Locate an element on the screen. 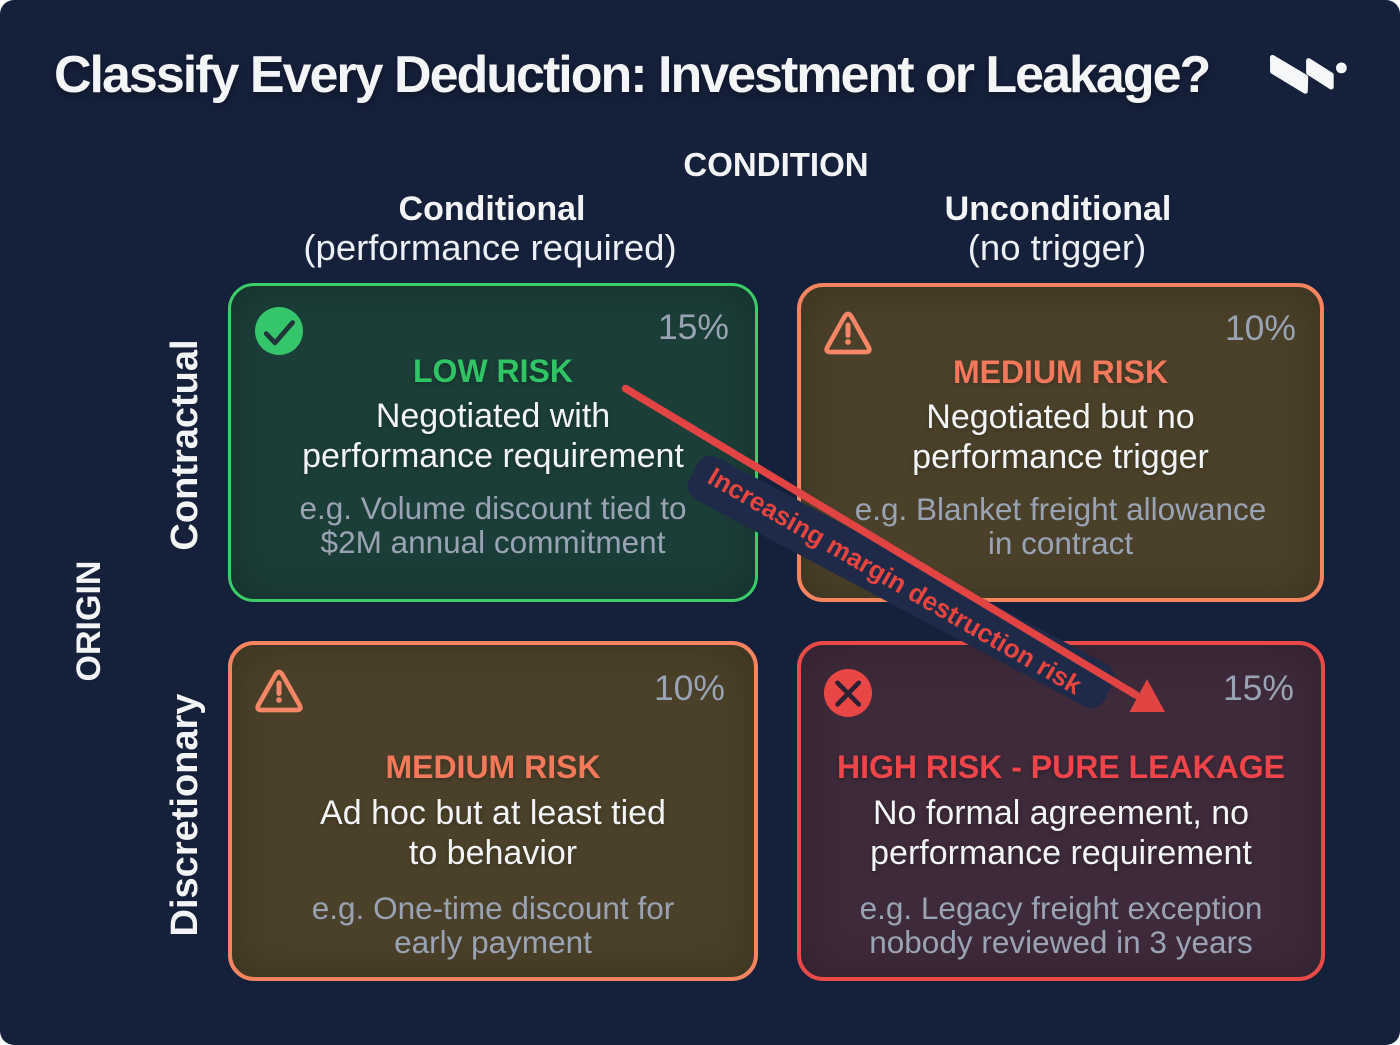 The width and height of the screenshot is (1400, 1045). svg-text:Increasing margin destruction: Increasing margin destruction risk is located at coordinates (895, 580).